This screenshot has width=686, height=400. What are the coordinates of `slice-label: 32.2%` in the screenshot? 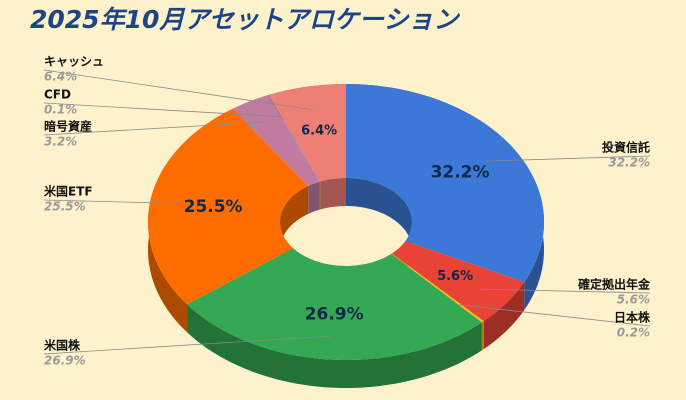 It's located at (460, 173).